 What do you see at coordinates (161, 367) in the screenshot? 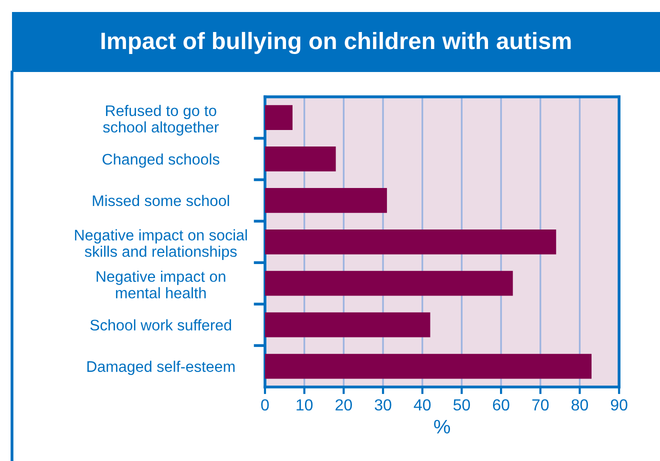
I see `y-tick-label: Damaged self-esteem` at bounding box center [161, 367].